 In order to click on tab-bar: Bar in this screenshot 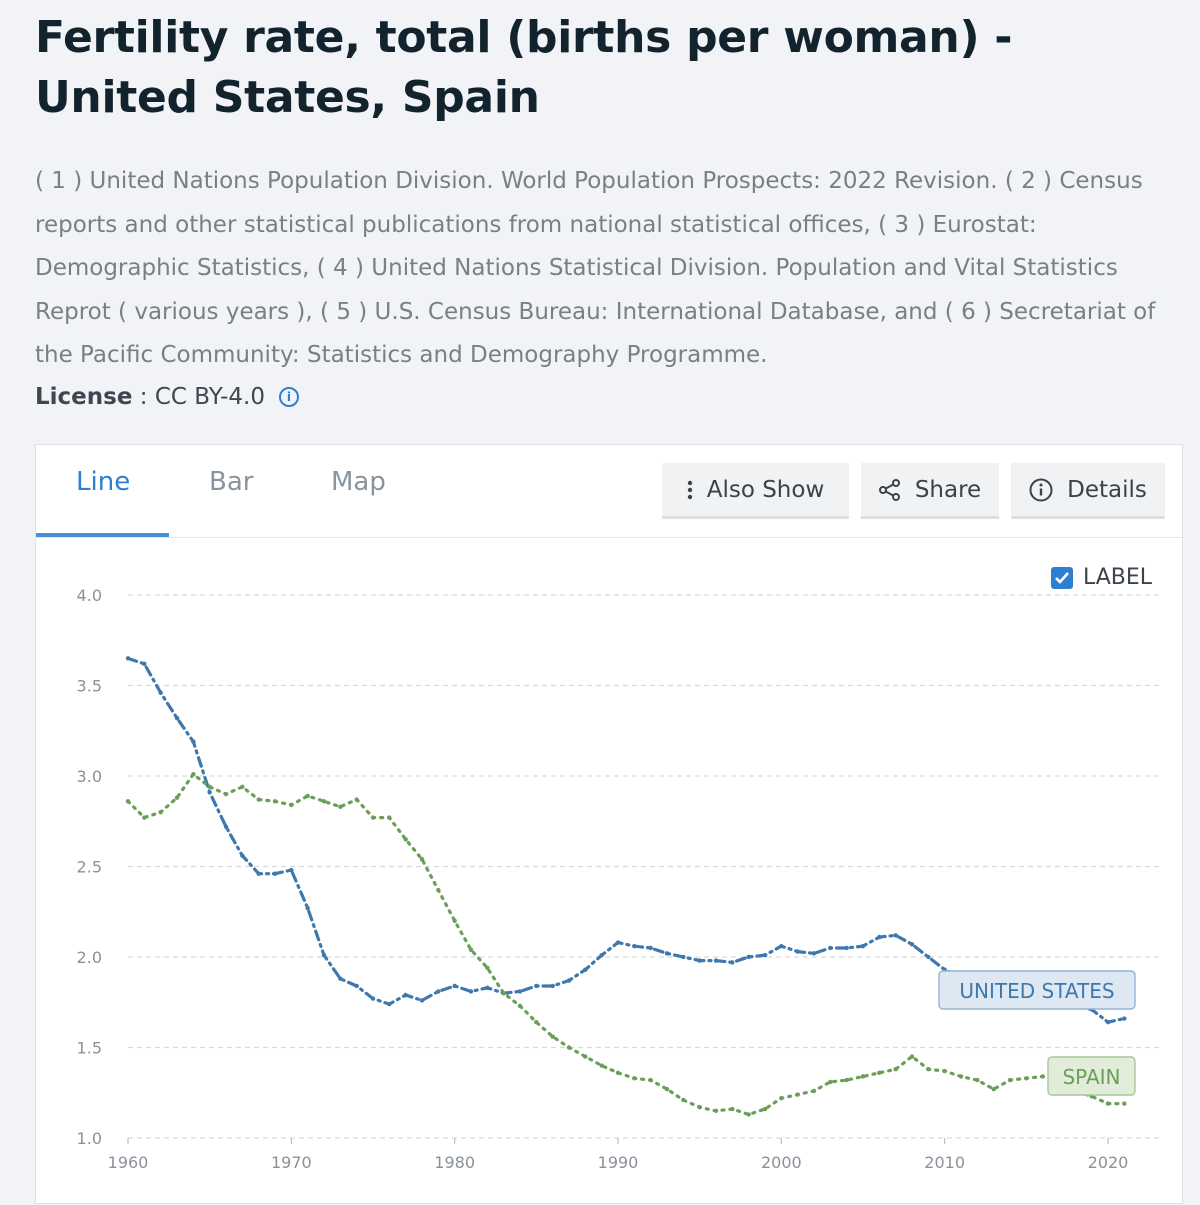, I will do `click(231, 482)`.